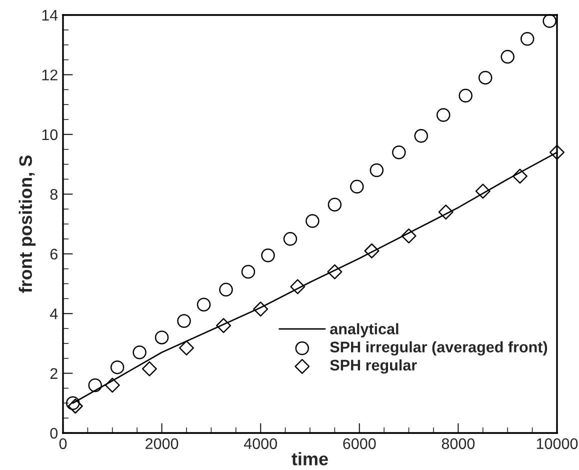 This screenshot has height=470, width=579. I want to click on legend-label: SPH irregular (averaged front), so click(439, 348).